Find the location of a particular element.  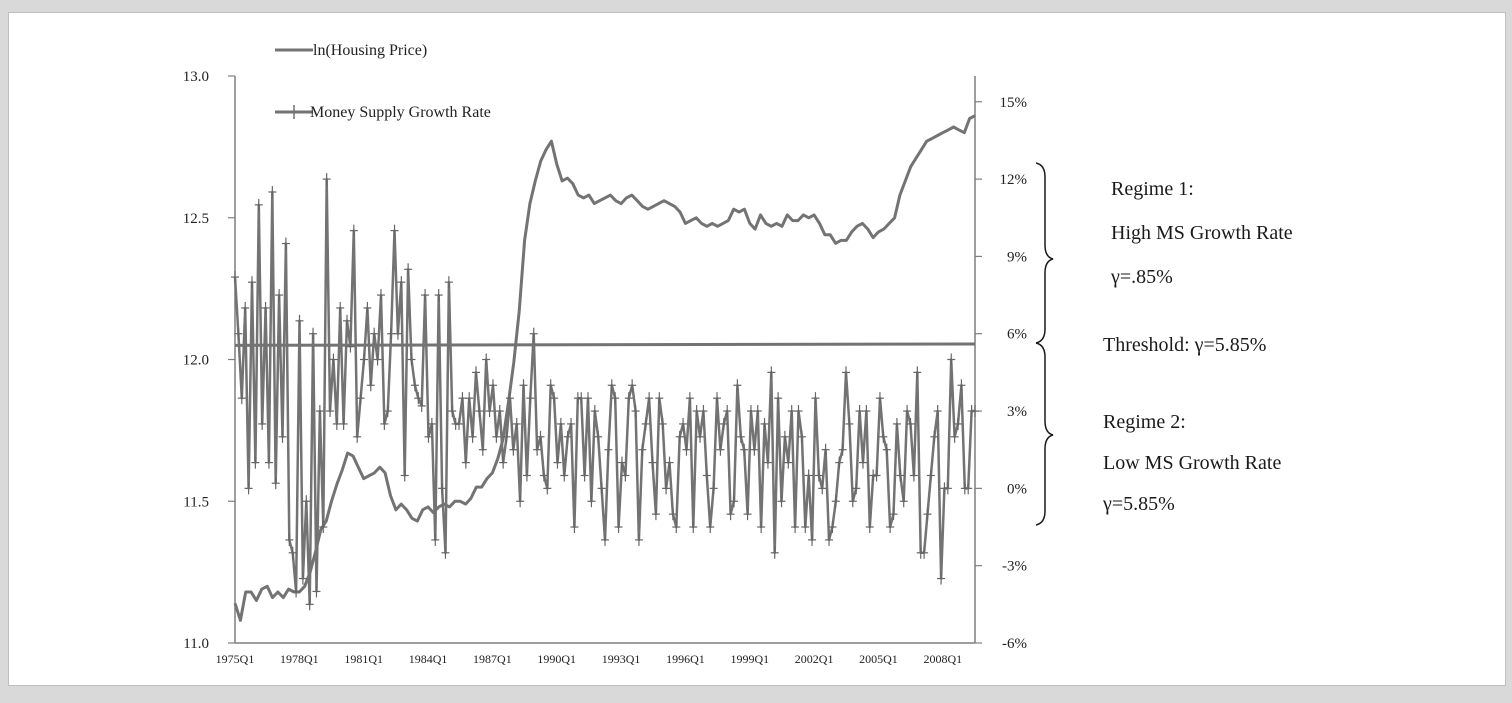

x-tick-label: 2008Q1 is located at coordinates (942, 659).